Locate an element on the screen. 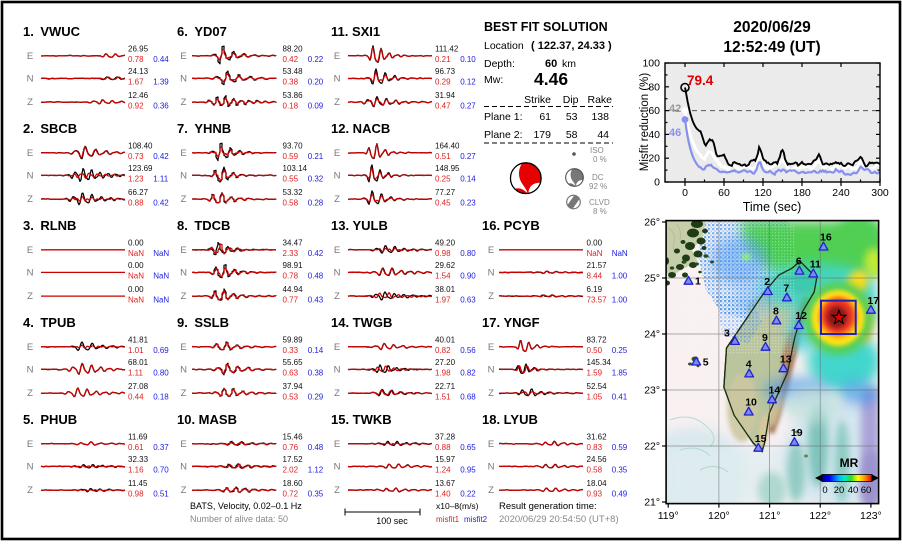  svg-text: 1.54 is located at coordinates (443, 276).